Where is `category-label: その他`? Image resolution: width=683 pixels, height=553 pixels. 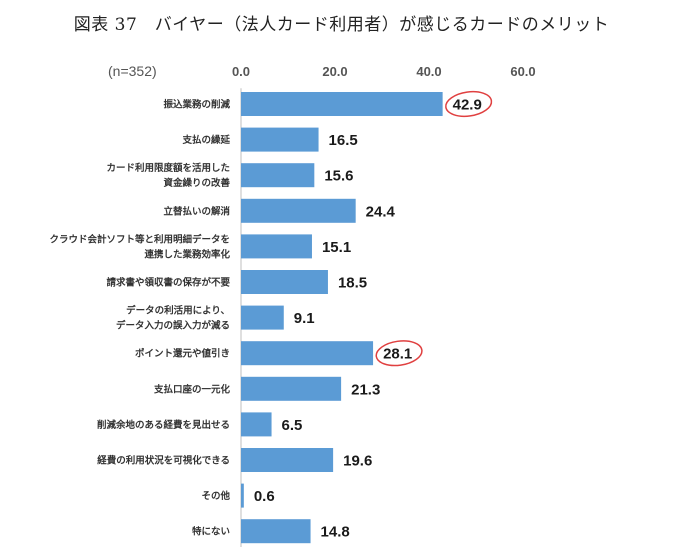 category-label: その他 is located at coordinates (215, 496).